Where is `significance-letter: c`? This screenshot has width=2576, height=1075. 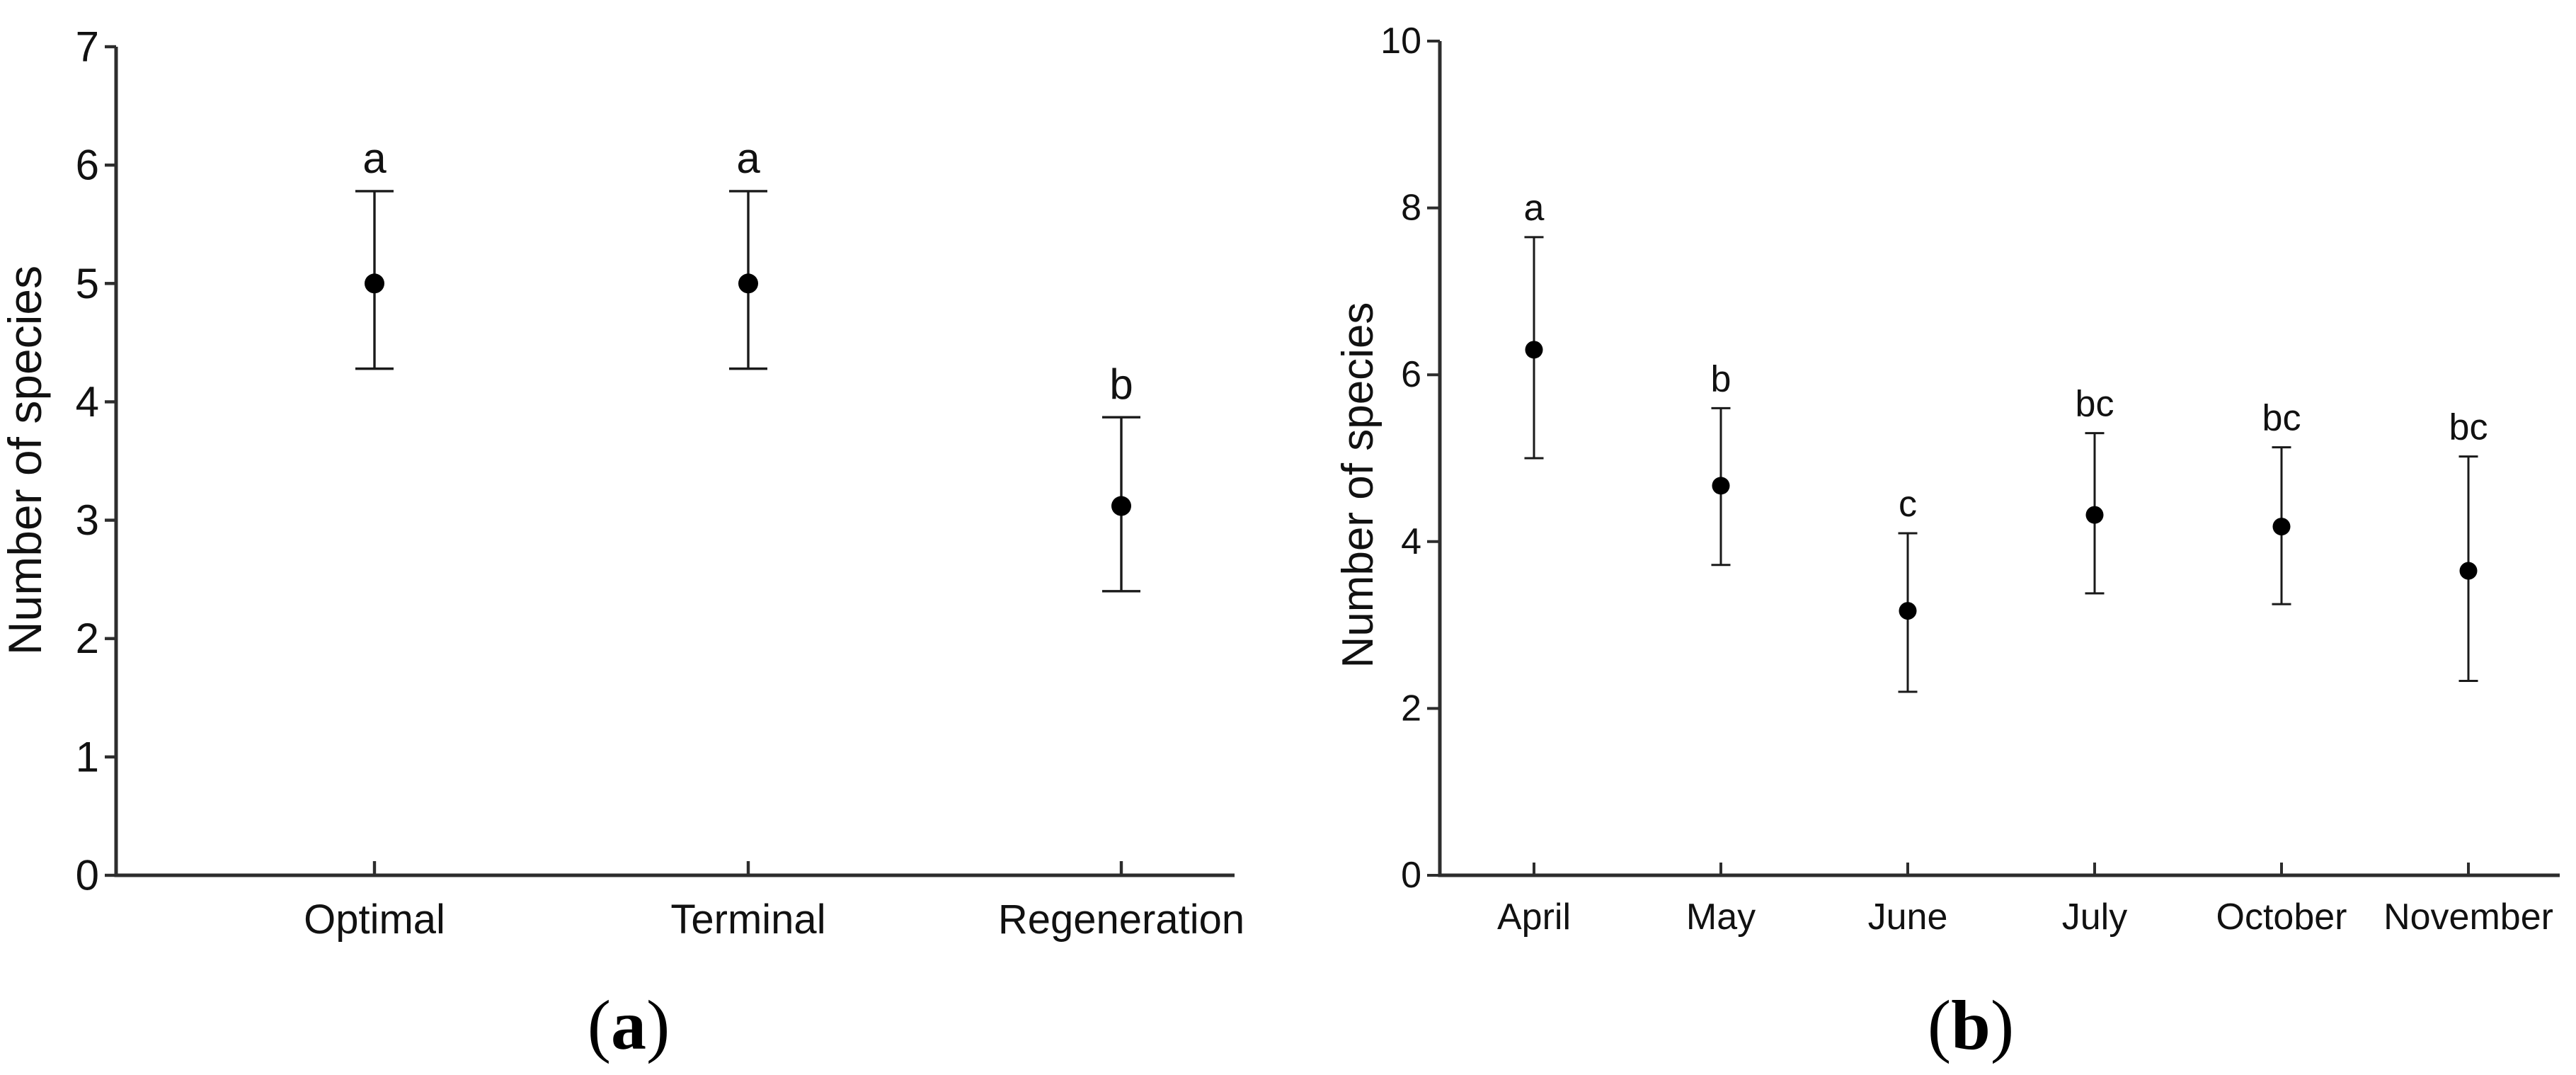
significance-letter: c is located at coordinates (1908, 504).